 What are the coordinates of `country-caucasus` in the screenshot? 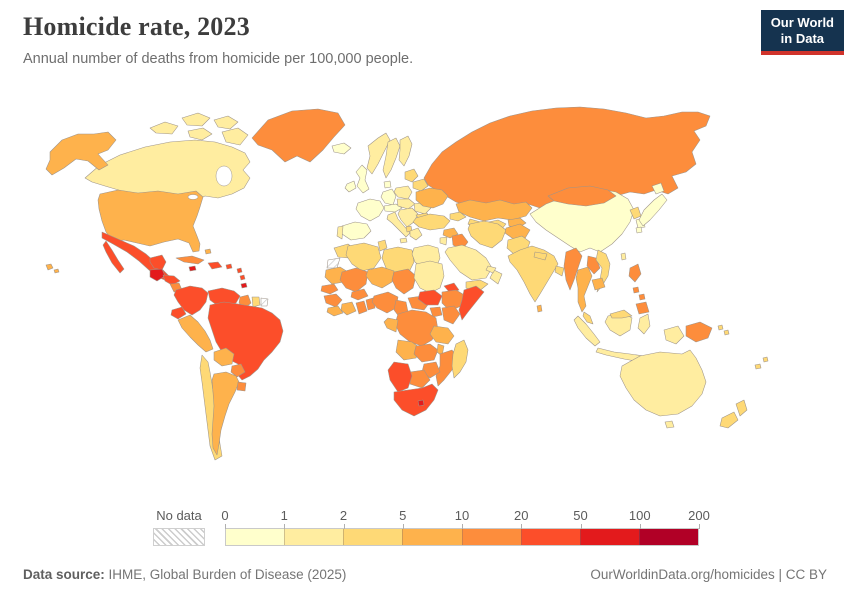 It's located at (458, 216).